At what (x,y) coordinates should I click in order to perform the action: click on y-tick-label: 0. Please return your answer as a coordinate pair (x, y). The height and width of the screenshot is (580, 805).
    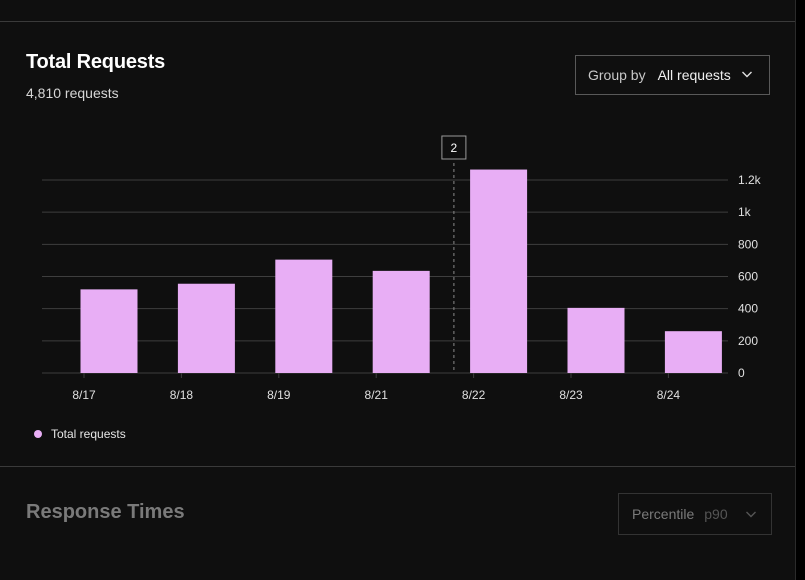
    Looking at the image, I should click on (741, 373).